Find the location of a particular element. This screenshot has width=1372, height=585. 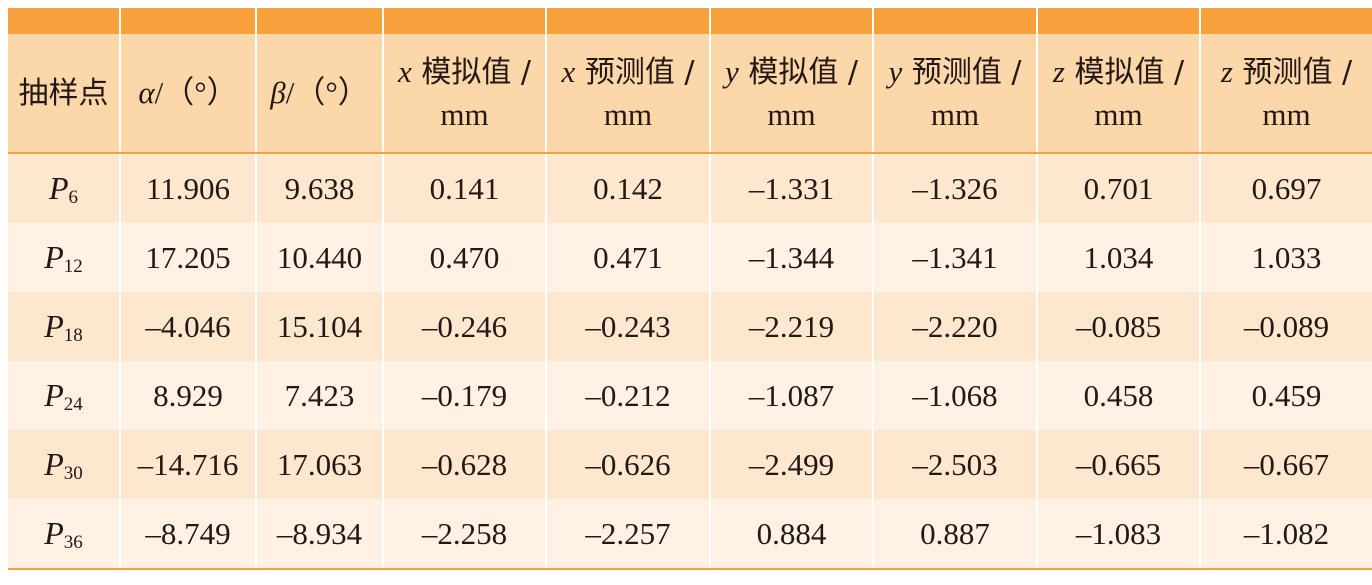

header-y-simulated: y 模拟值 / mm is located at coordinates (792, 94).